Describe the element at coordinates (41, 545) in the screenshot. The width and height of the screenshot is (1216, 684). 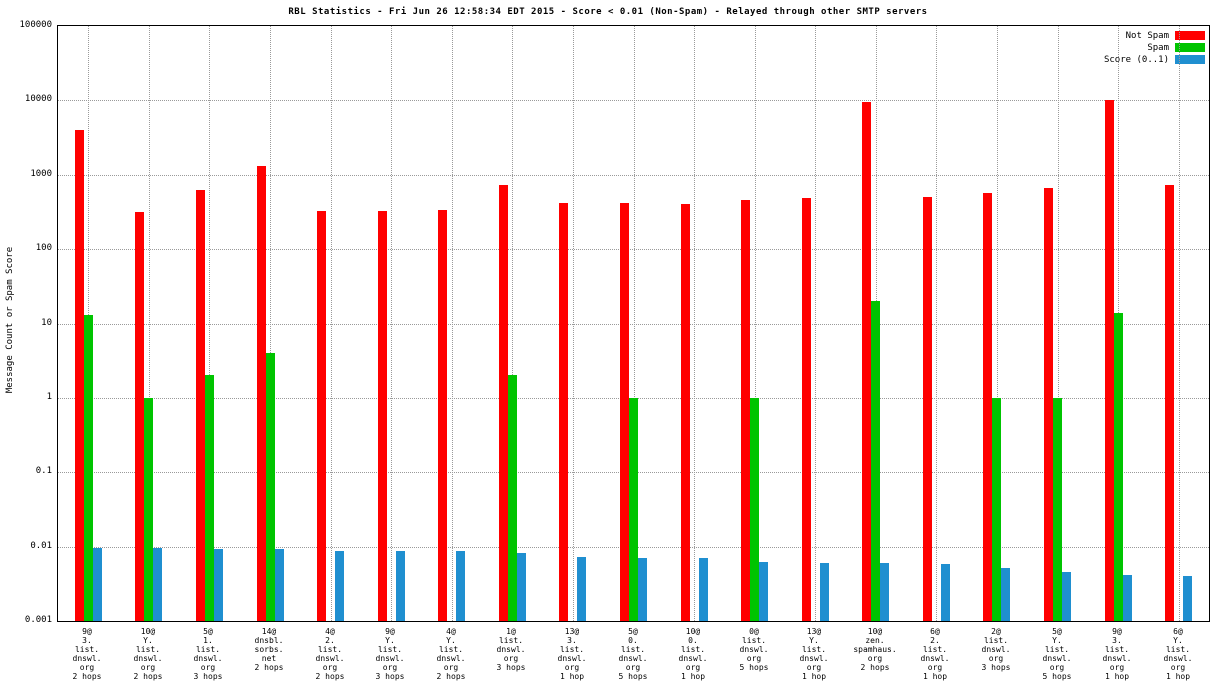
I see `y-tick-label: 0.01` at that location.